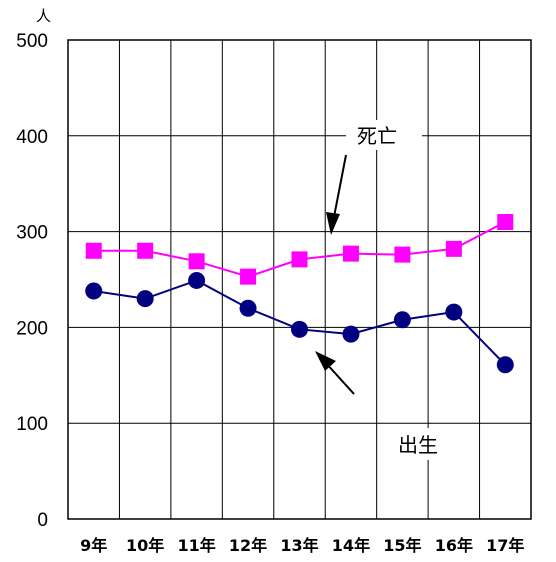 The image size is (556, 562). Describe the element at coordinates (32, 328) in the screenshot. I see `y-tick-label: 200` at that location.